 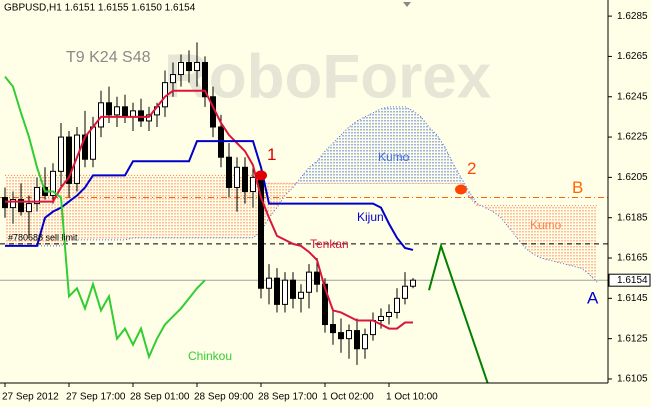 What do you see at coordinates (632, 16) in the screenshot?
I see `y-tick-label: 1.6285` at bounding box center [632, 16].